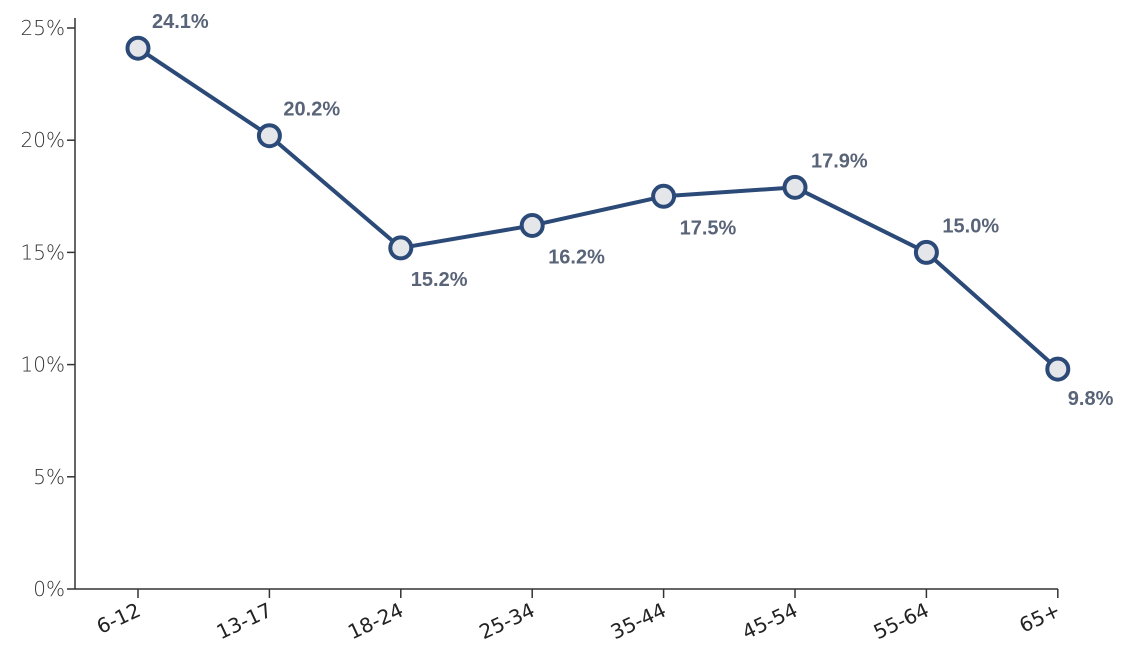 The image size is (1124, 656). I want to click on x-tick-label: 18-24, so click(375, 621).